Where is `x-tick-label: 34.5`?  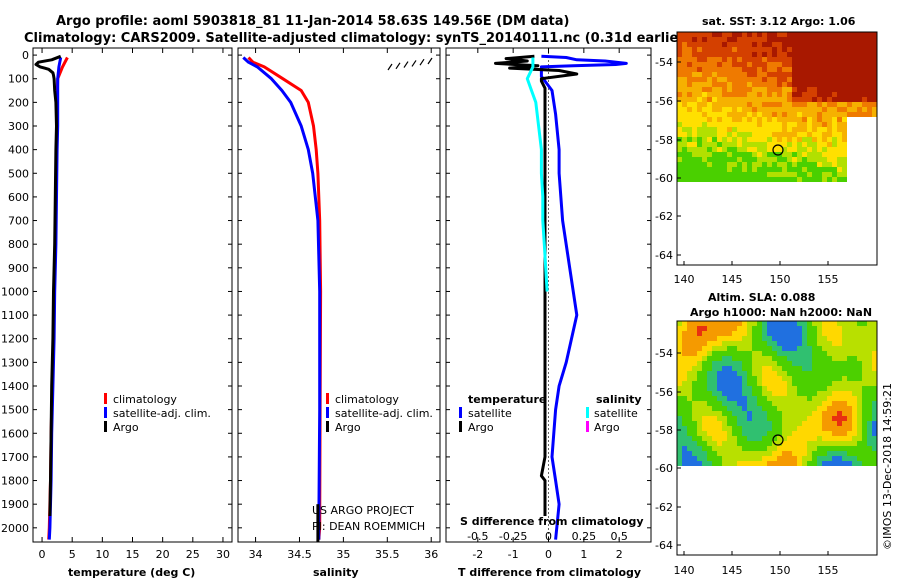 x-tick-label: 34.5 is located at coordinates (299, 554).